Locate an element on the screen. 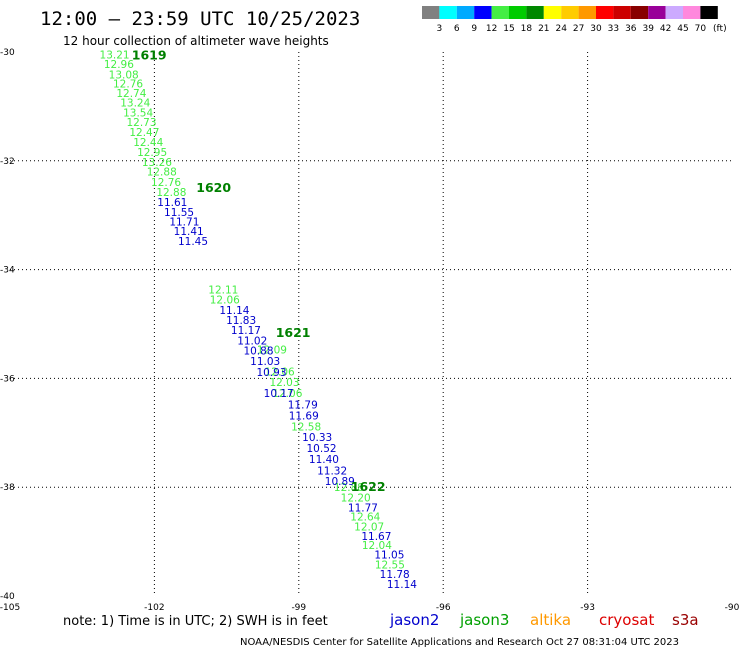 The width and height of the screenshot is (740, 650). colorbar-label: 36 is located at coordinates (631, 29).